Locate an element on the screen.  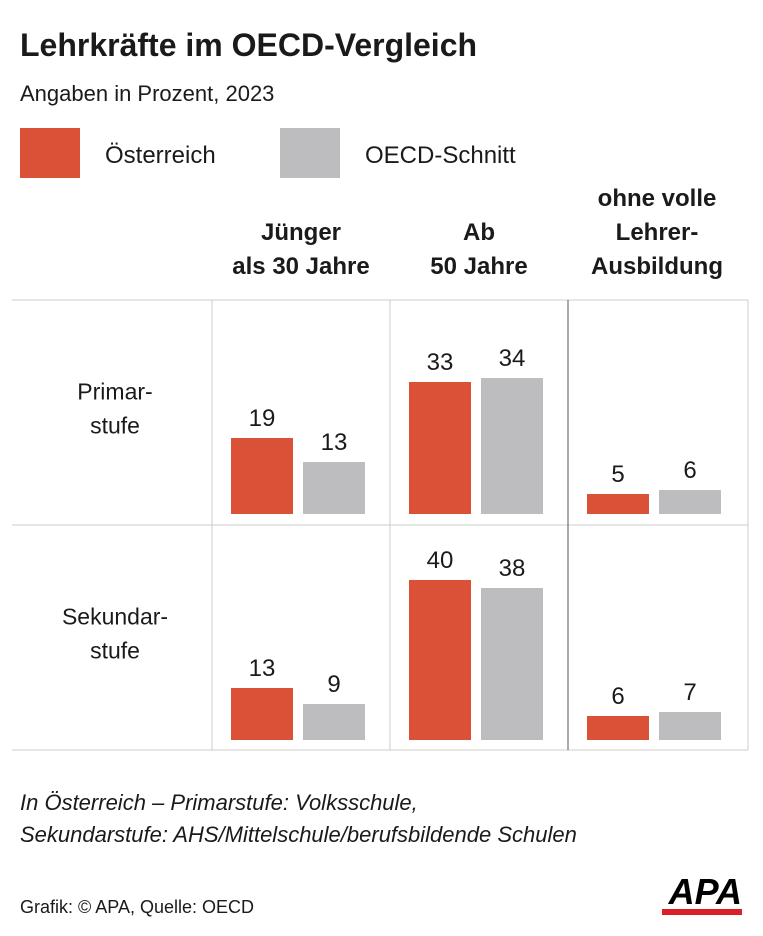
column-header: Jünger is located at coordinates (301, 232).